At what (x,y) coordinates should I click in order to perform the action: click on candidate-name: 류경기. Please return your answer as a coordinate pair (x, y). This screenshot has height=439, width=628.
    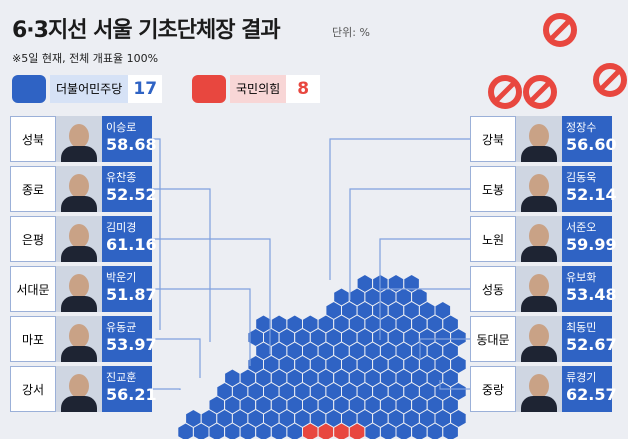
    Looking at the image, I should click on (581, 377).